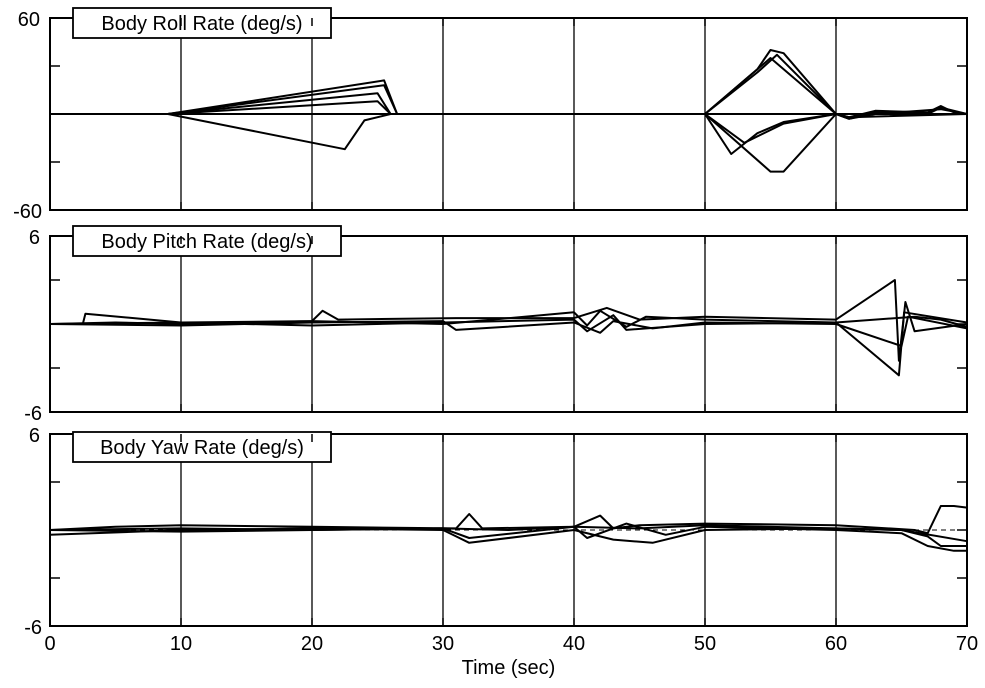  What do you see at coordinates (836, 644) in the screenshot?
I see `x-tick-label: 60` at bounding box center [836, 644].